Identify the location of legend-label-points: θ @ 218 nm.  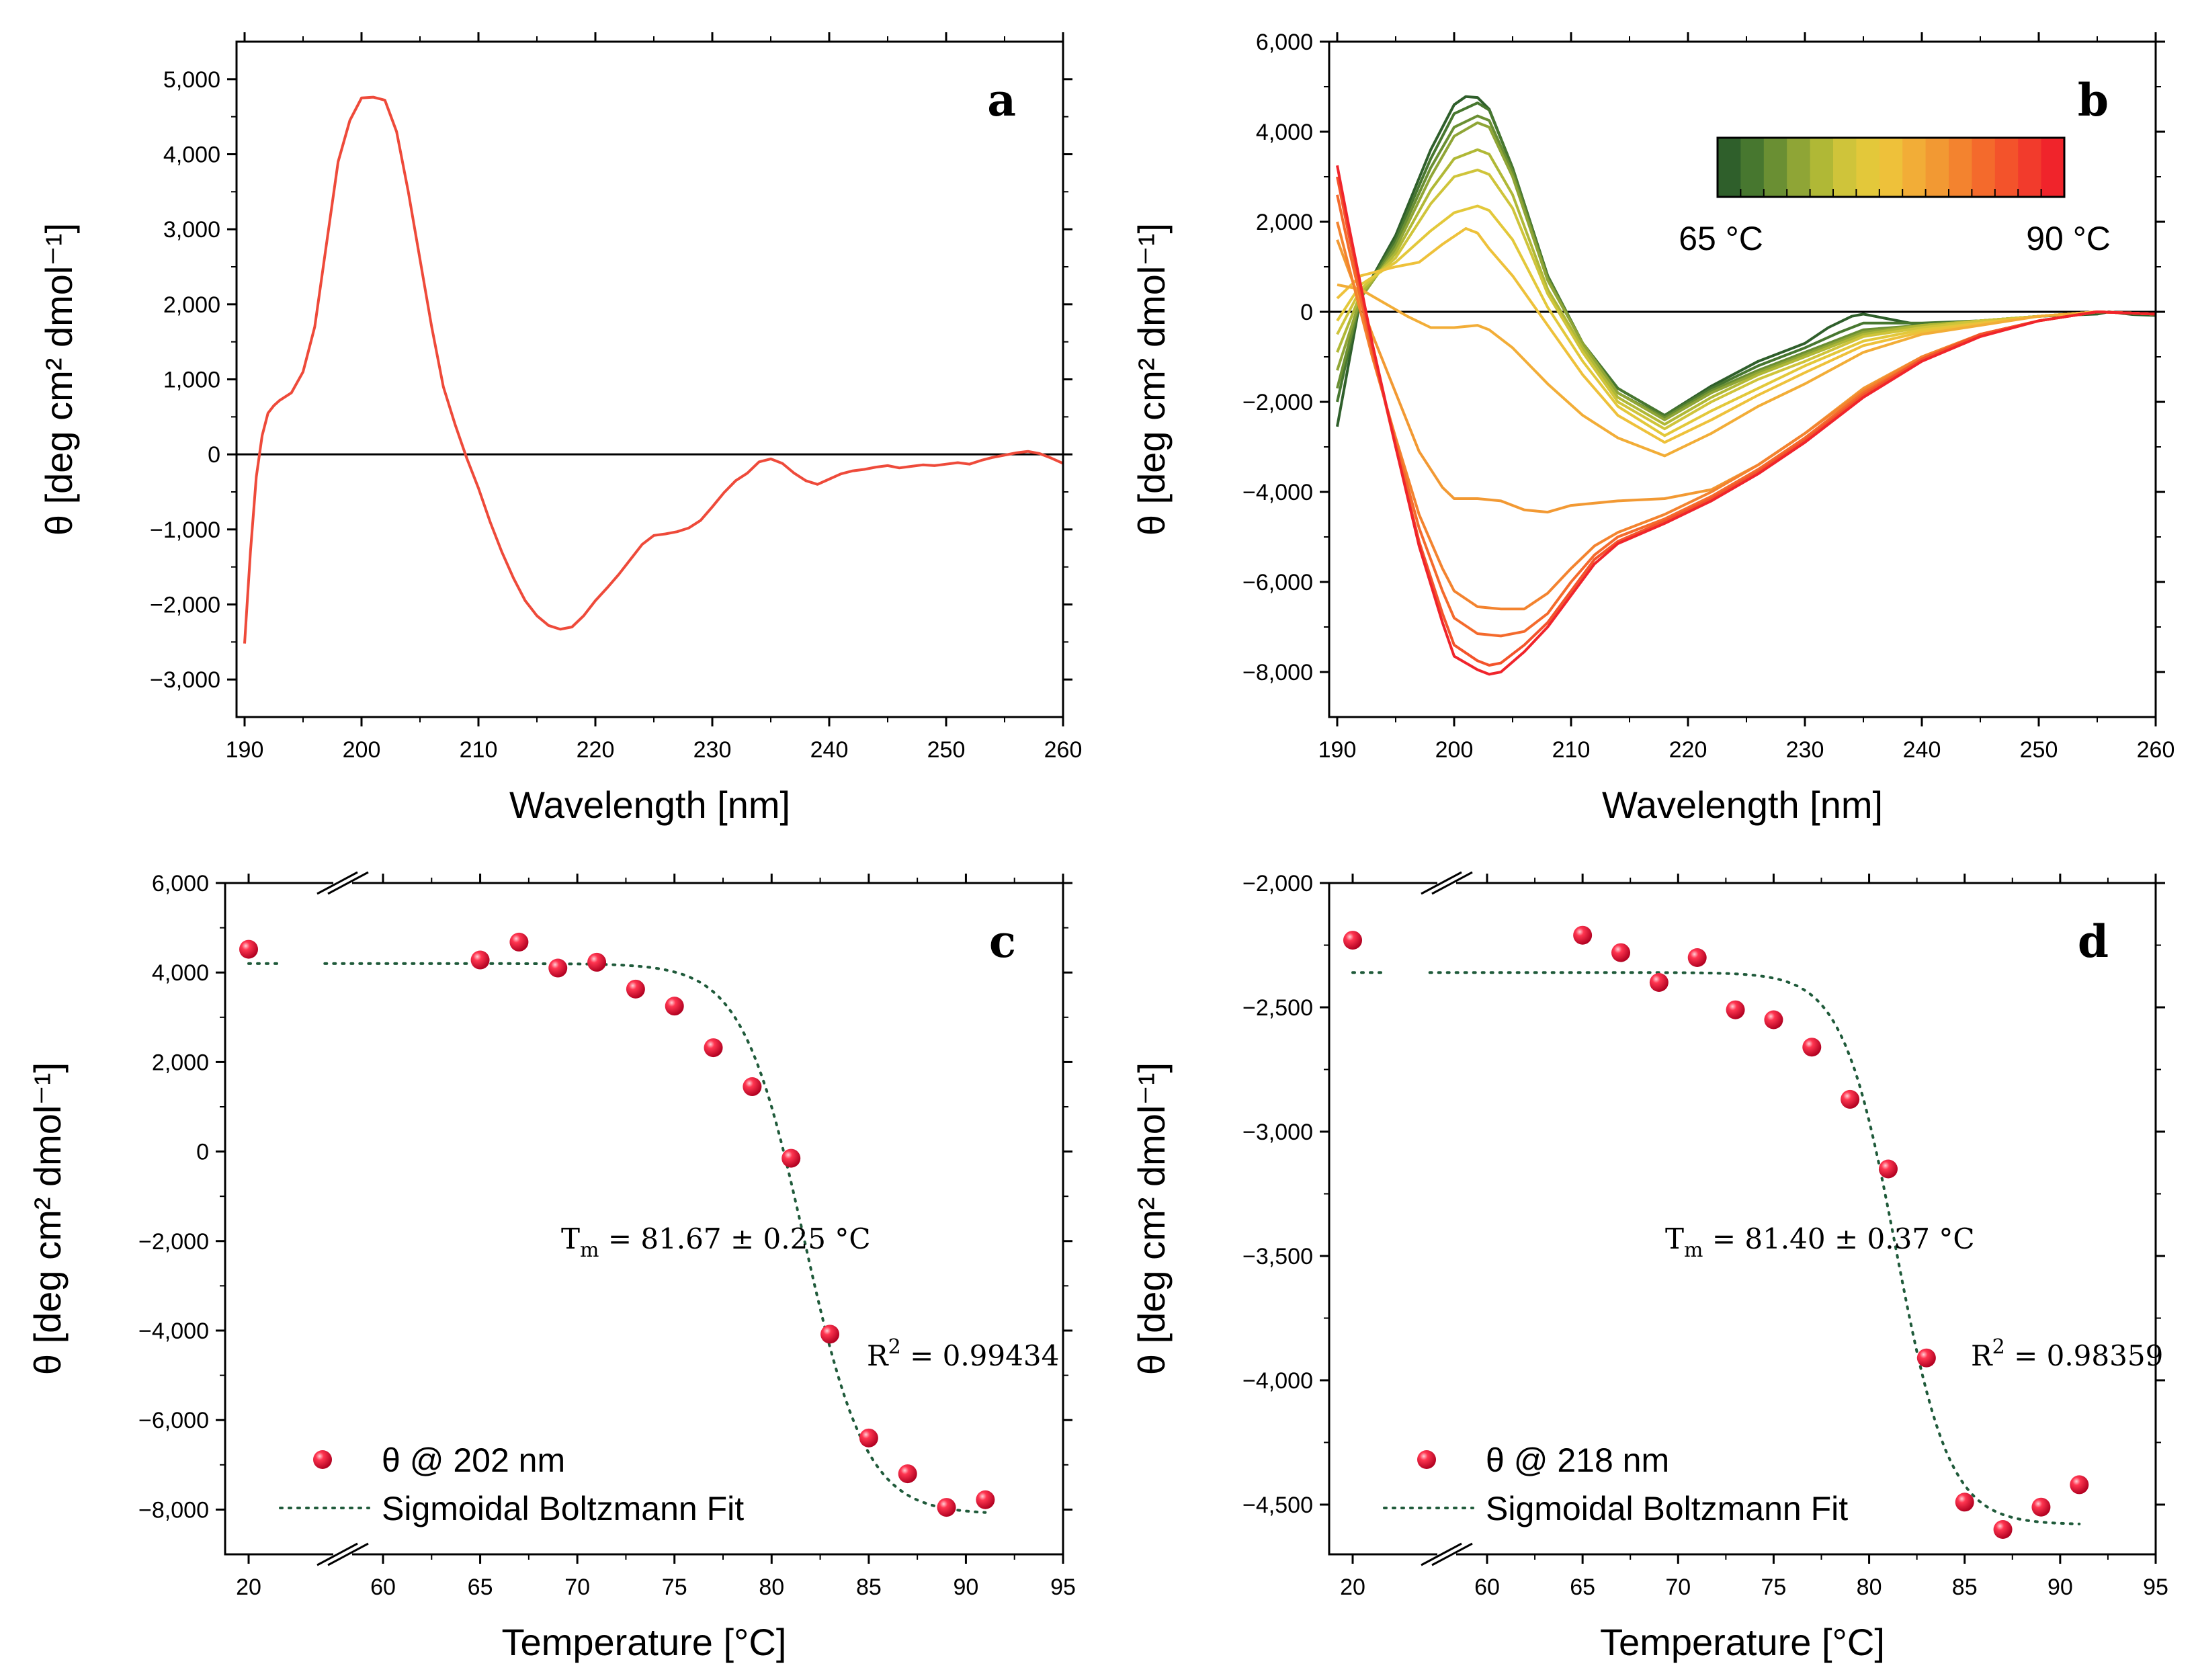
(1577, 1460).